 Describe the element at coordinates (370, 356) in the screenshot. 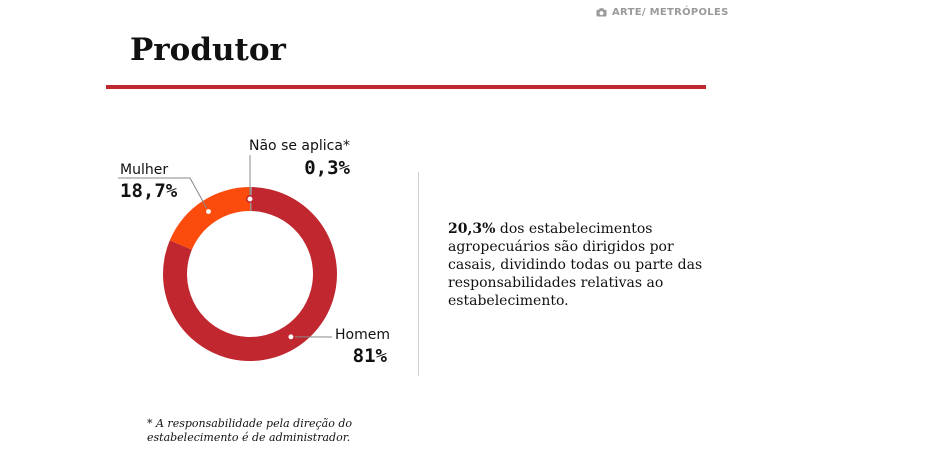

I see `value-homem: 81%` at that location.